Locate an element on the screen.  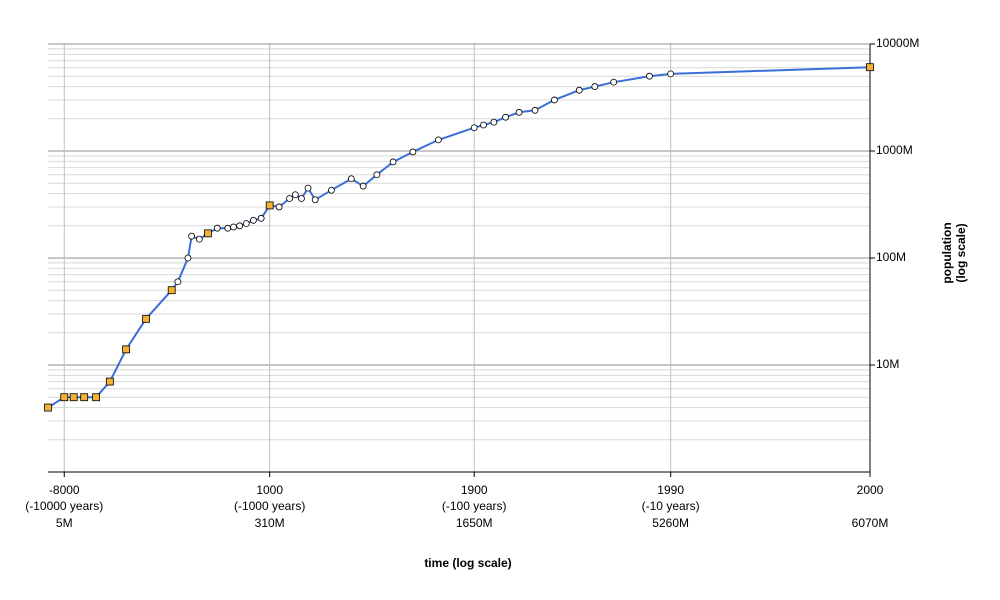
y-tick-label: 10000M is located at coordinates (897, 43).